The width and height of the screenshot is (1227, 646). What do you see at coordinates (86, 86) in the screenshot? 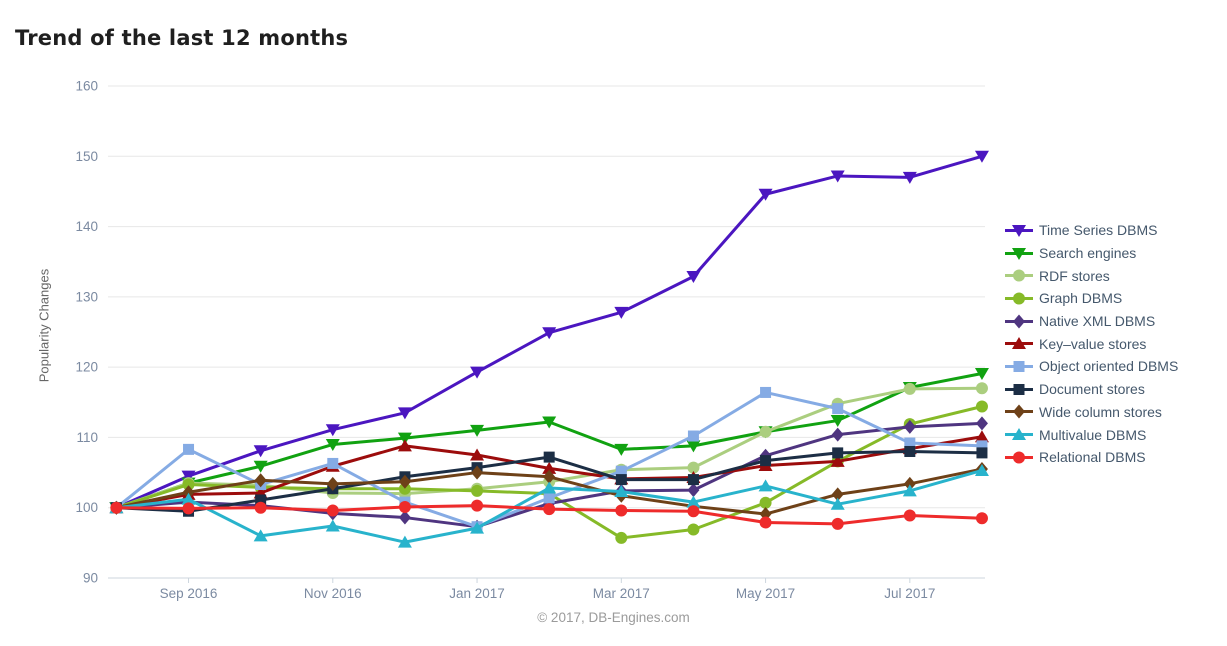
I see `y-tick-label-160: 160` at bounding box center [86, 86].